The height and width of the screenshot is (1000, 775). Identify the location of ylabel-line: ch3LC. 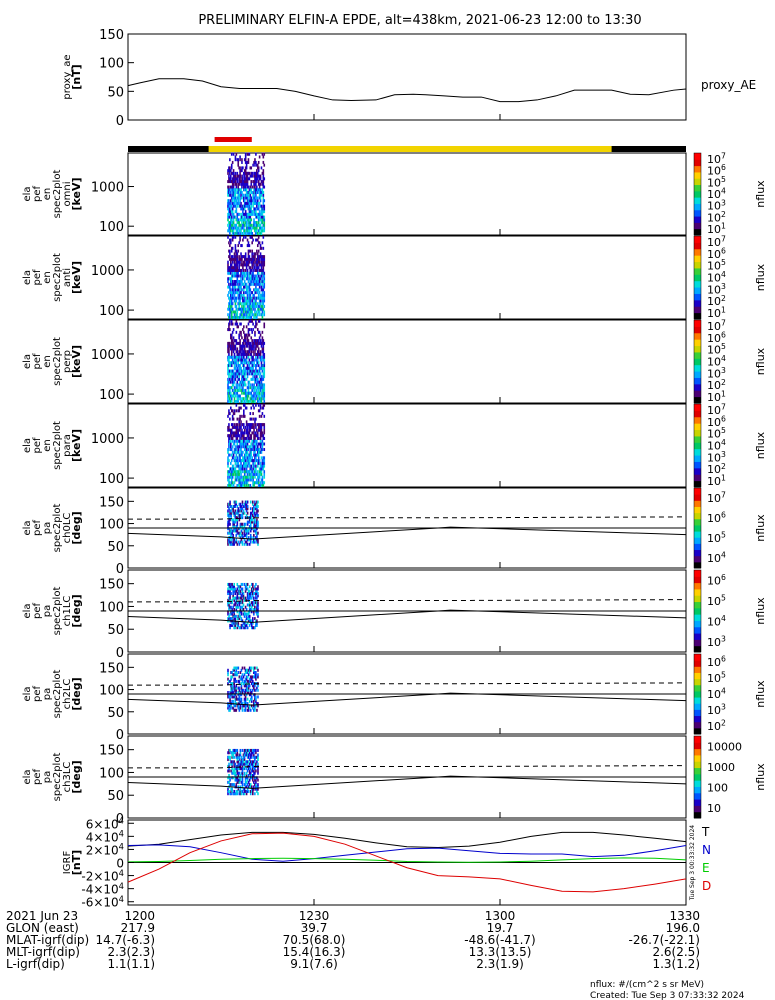
(67, 777).